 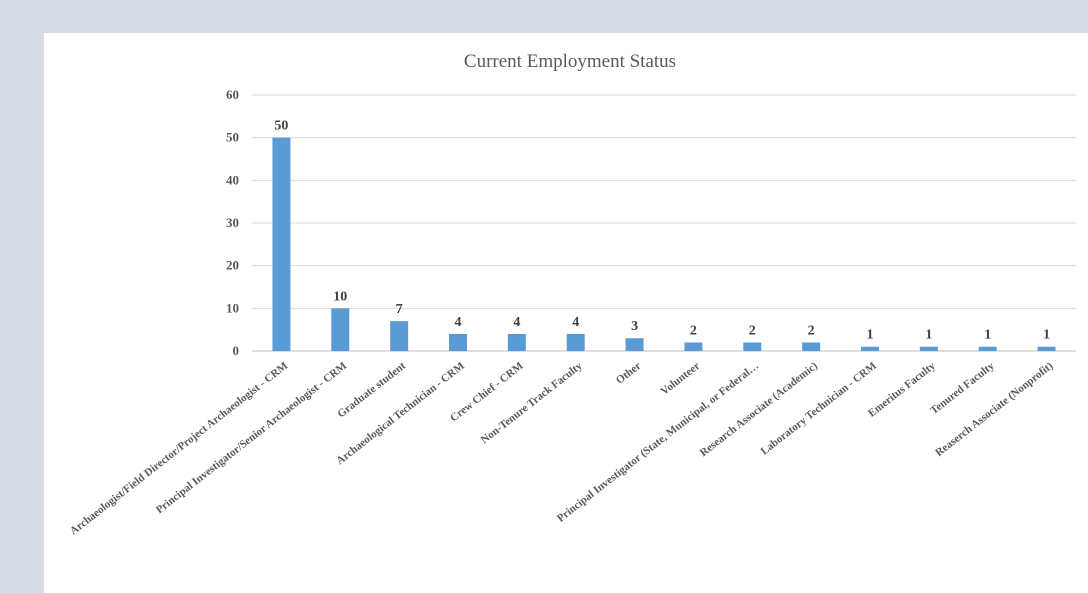 What do you see at coordinates (232, 307) in the screenshot?
I see `y-tick-label: 10` at bounding box center [232, 307].